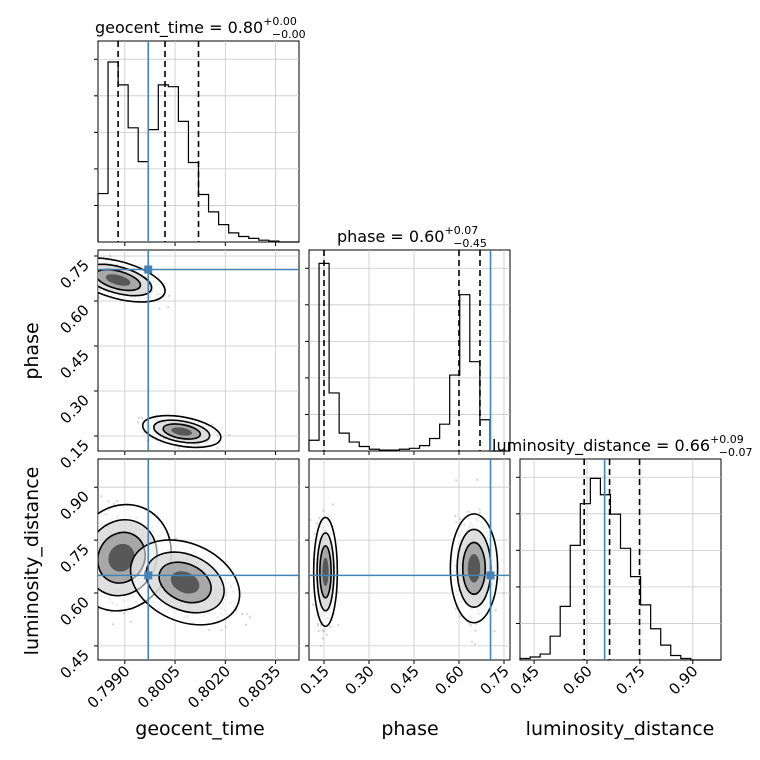 Image resolution: width=760 pixels, height=760 pixels. What do you see at coordinates (199, 729) in the screenshot?
I see `x-axis-label-geocent-time: geocent_time` at bounding box center [199, 729].